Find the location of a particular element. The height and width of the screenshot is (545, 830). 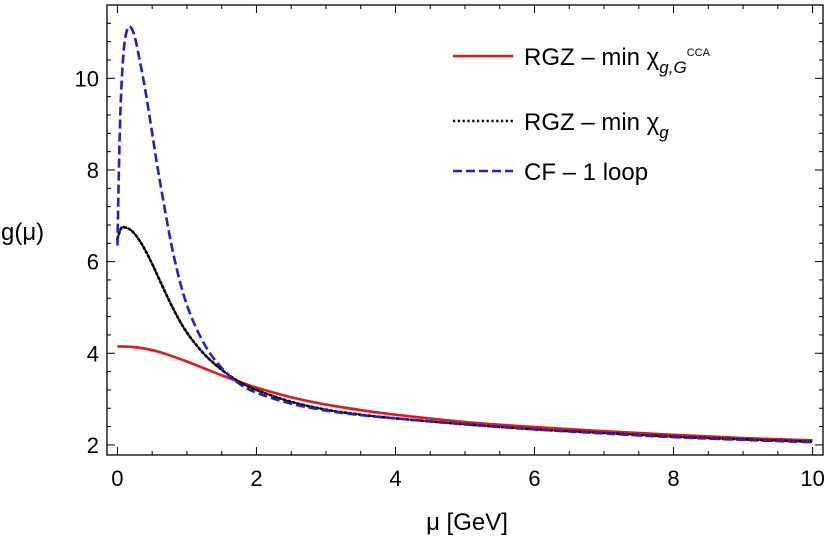

y-tick-label: 4 is located at coordinates (93, 353).